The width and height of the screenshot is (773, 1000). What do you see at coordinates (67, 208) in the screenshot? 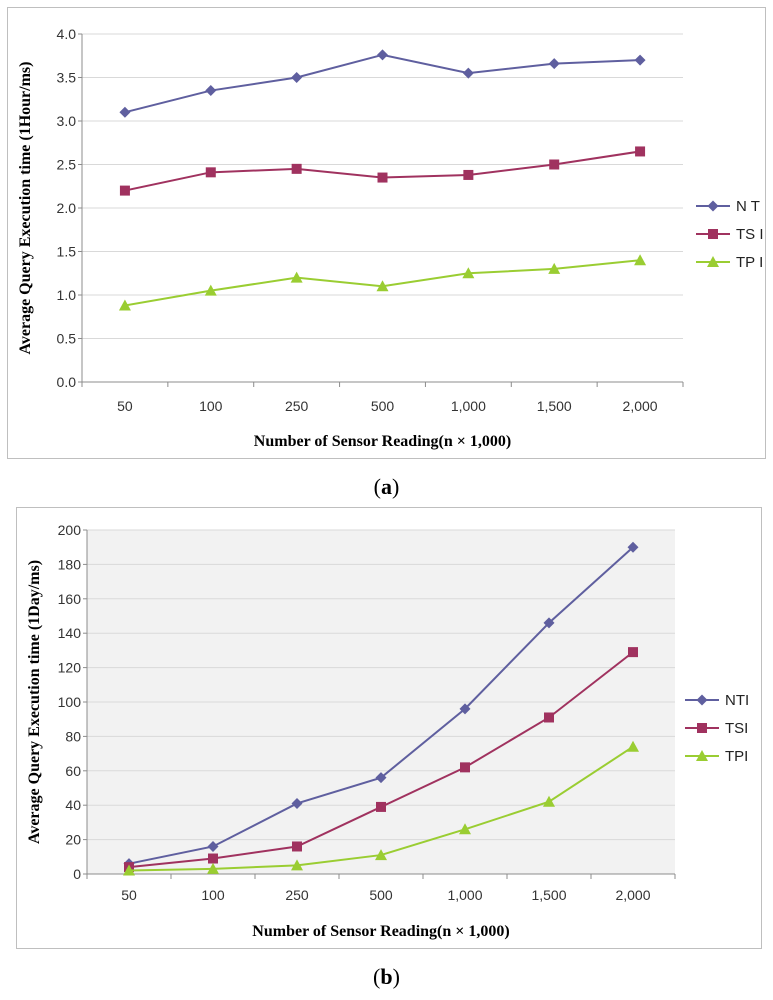
I see `y-tick-label: 2.0` at bounding box center [67, 208].